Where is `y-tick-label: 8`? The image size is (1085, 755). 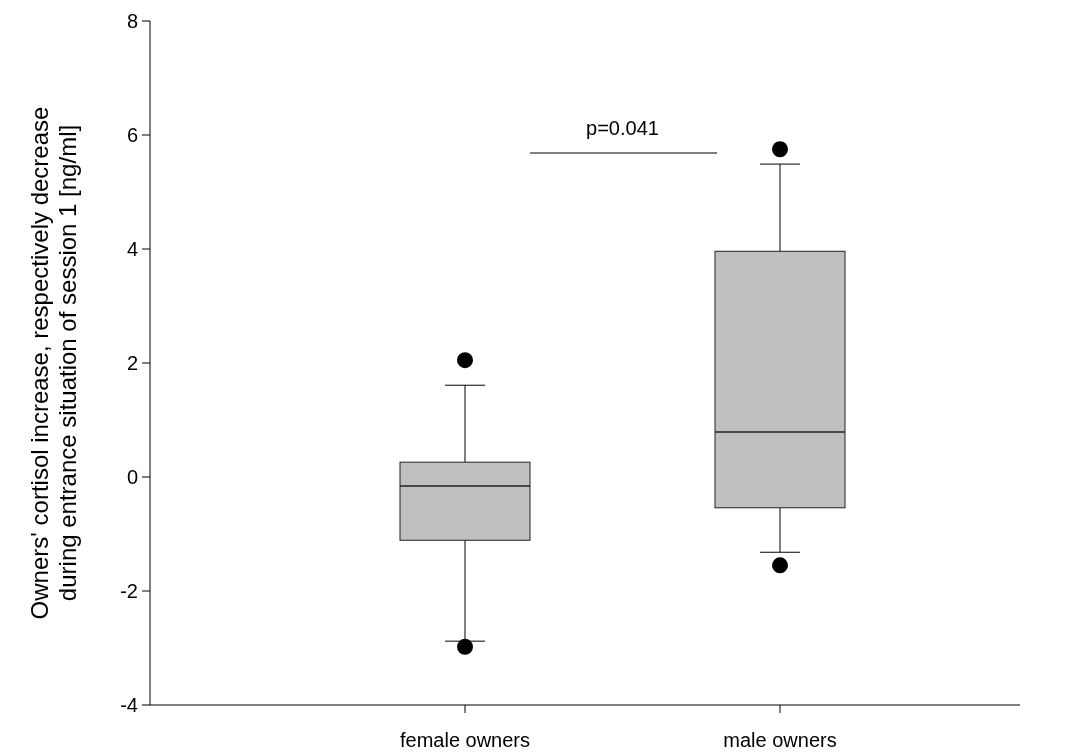 y-tick-label: 8 is located at coordinates (132, 21).